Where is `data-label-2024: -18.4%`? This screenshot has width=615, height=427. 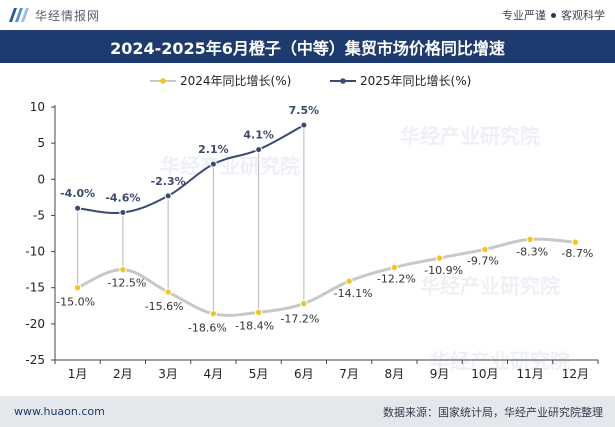
data-label-2024: -18.4% is located at coordinates (254, 325).